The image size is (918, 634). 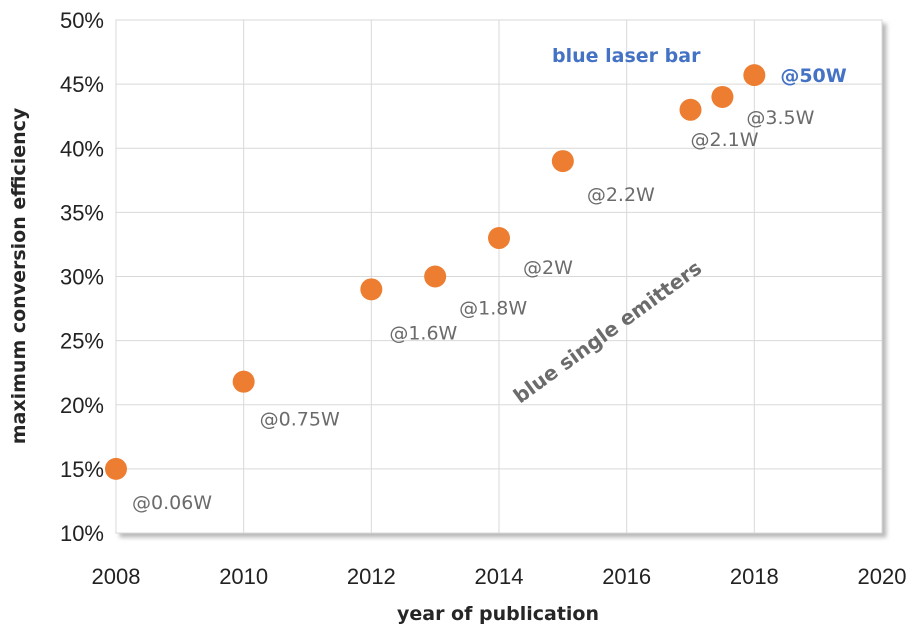 What do you see at coordinates (626, 576) in the screenshot?
I see `x-tick-label: 2016` at bounding box center [626, 576].